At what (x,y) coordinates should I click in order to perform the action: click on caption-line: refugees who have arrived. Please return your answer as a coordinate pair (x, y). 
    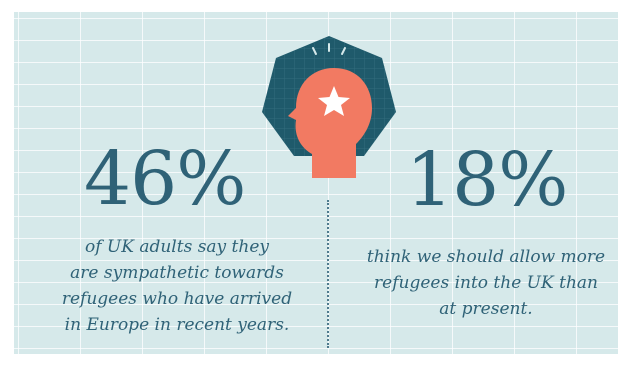
    Looking at the image, I should click on (177, 299).